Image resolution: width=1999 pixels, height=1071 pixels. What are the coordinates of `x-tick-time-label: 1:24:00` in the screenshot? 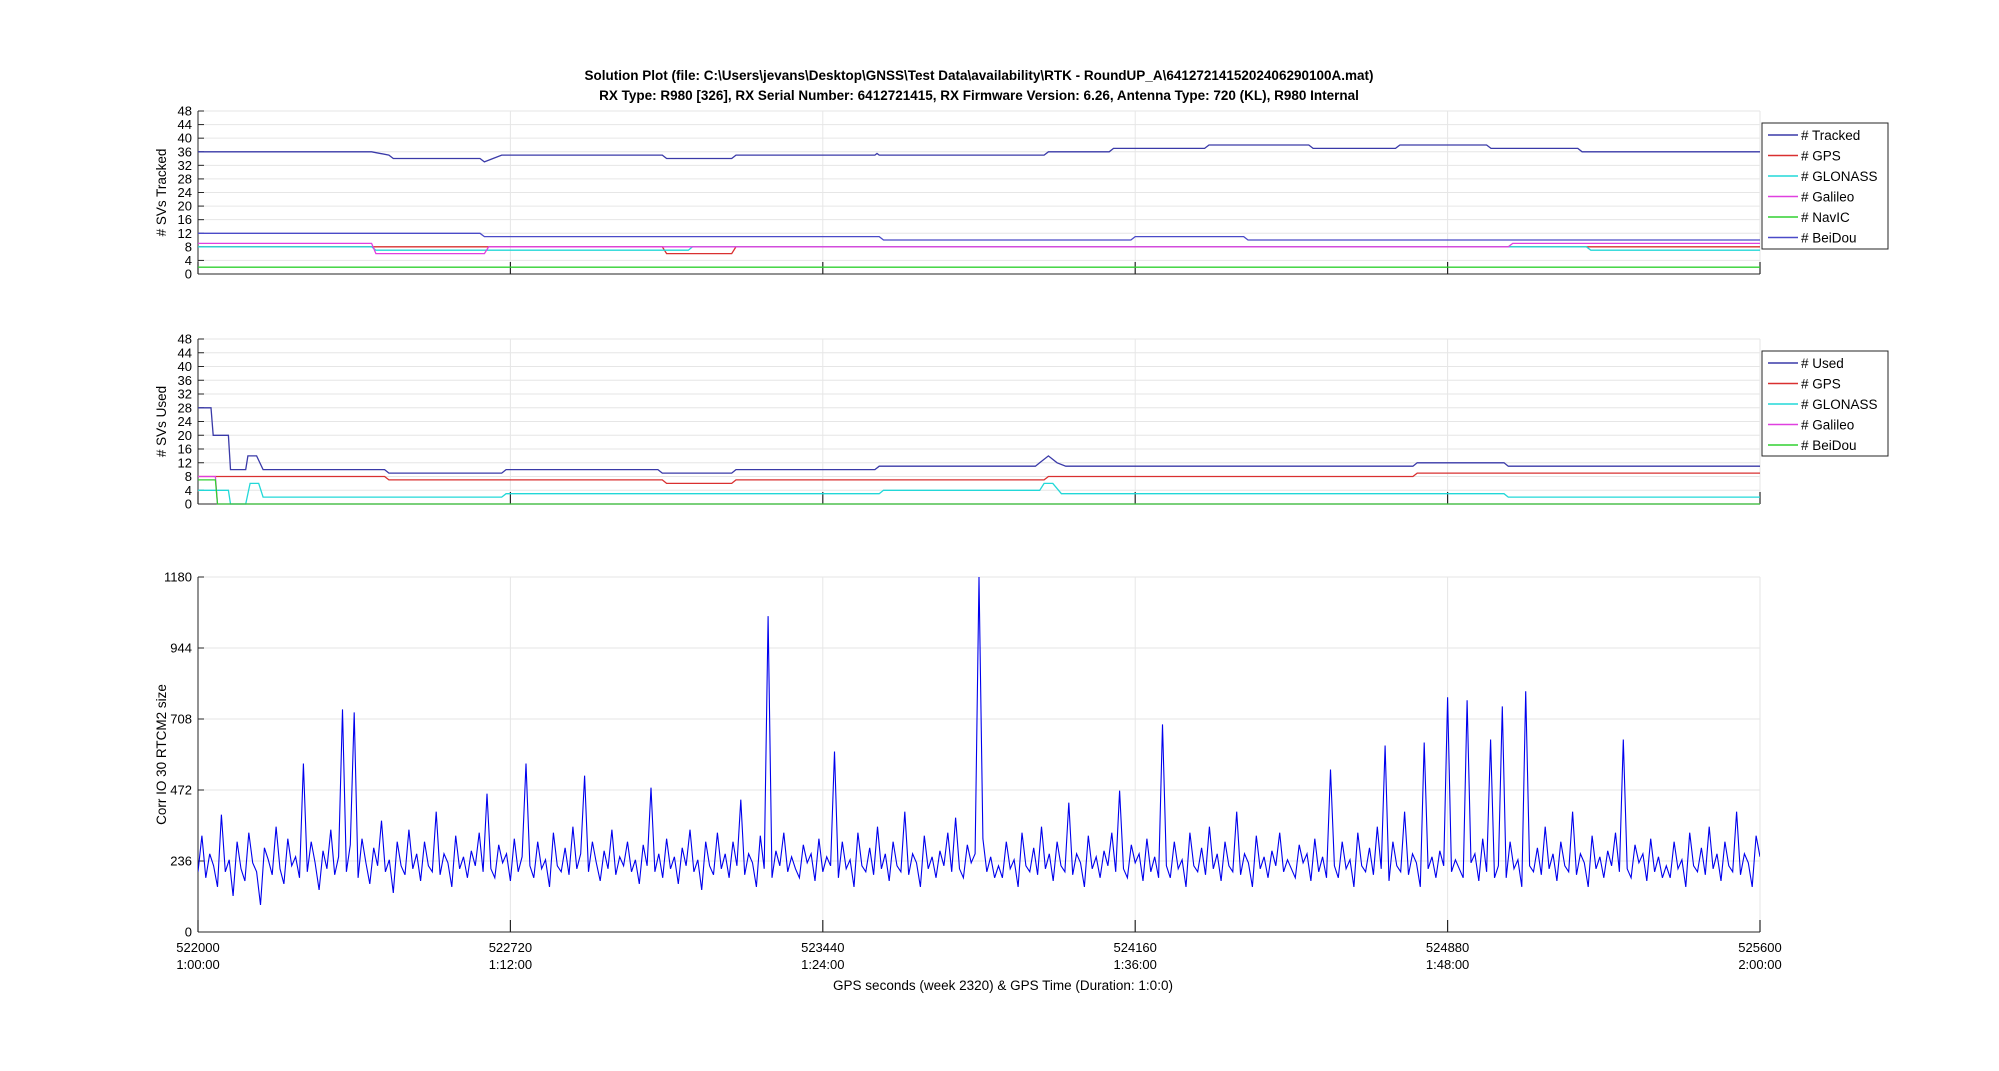 It's located at (822, 964).